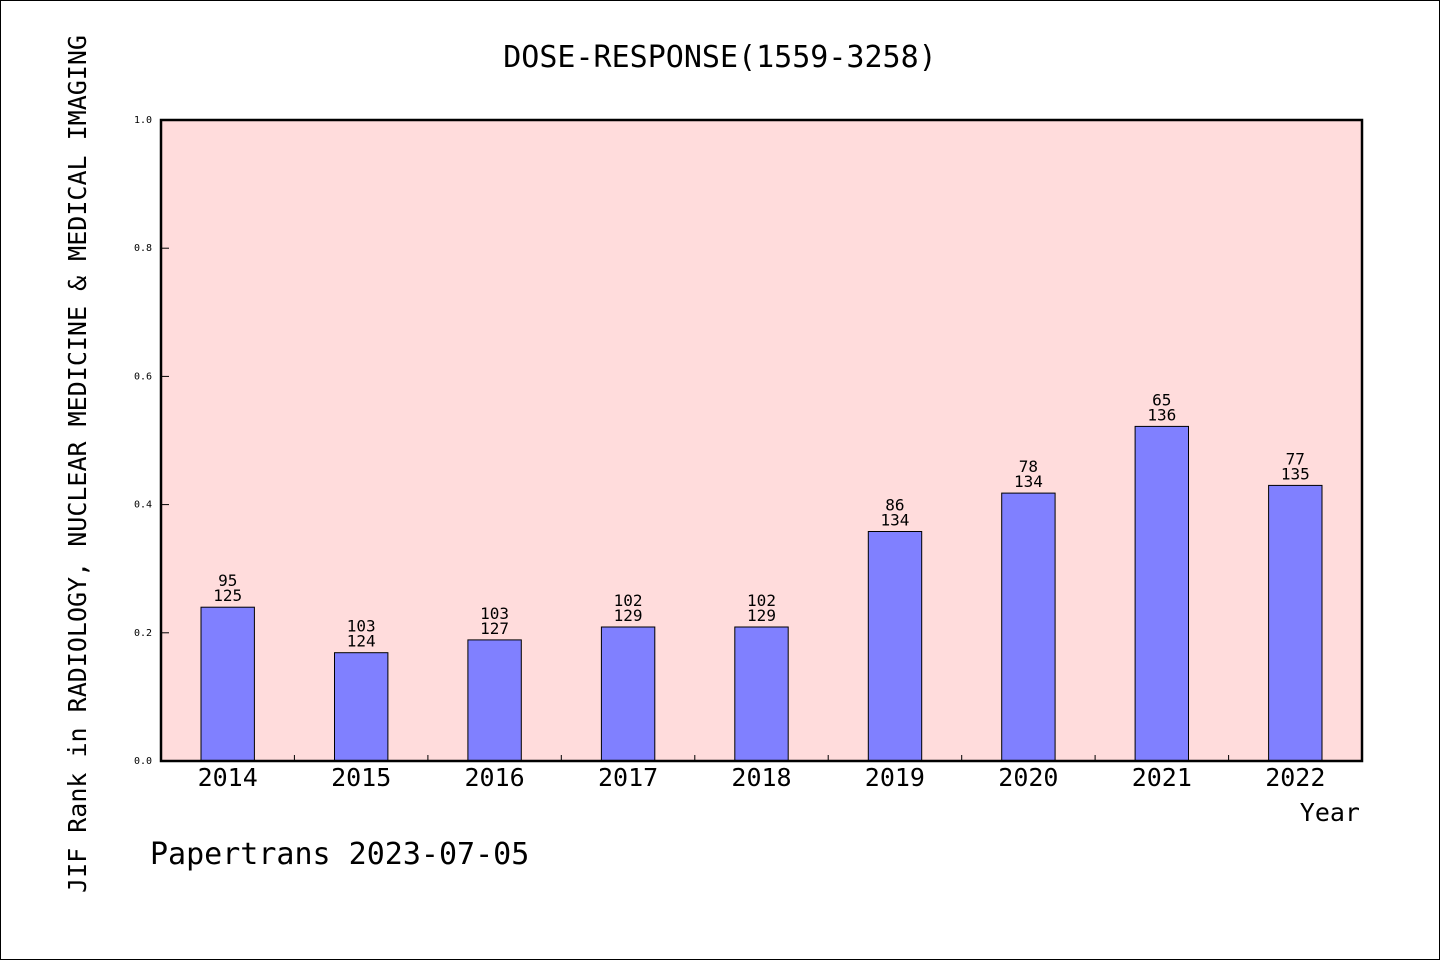 Image resolution: width=1440 pixels, height=960 pixels. What do you see at coordinates (761, 615) in the screenshot?
I see `bar-total-label-2018: 129` at bounding box center [761, 615].